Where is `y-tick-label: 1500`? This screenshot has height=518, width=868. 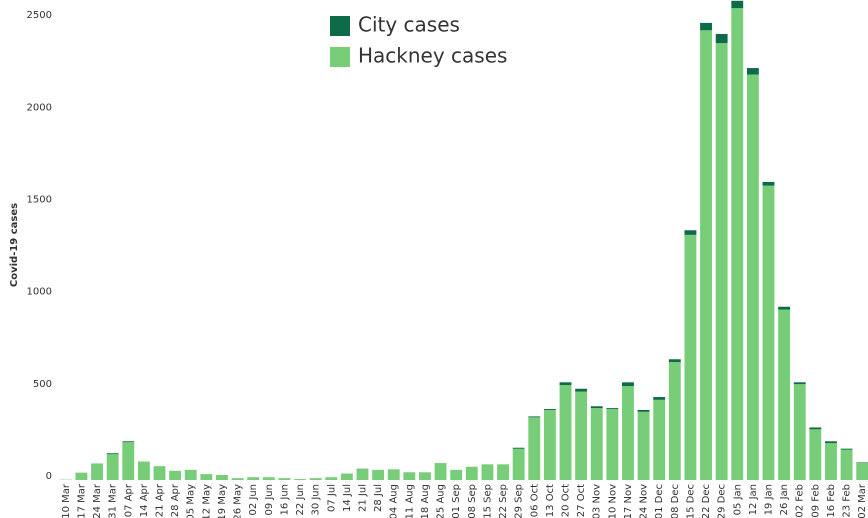
y-tick-label: 1500 is located at coordinates (39, 200).